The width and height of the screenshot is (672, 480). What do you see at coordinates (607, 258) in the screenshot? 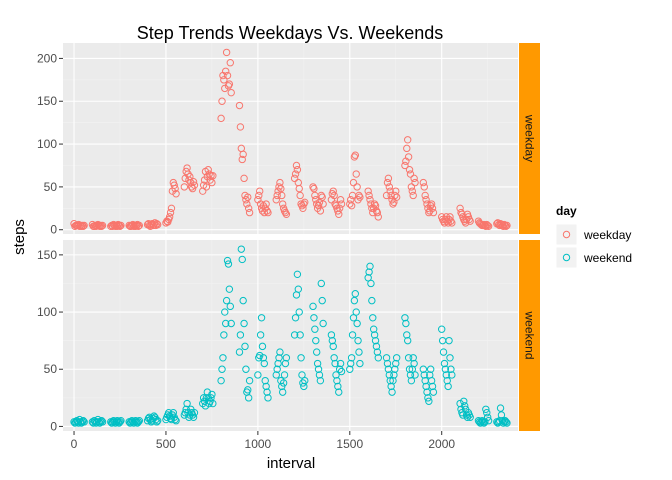
I see `legend-label: weekend` at bounding box center [607, 258].